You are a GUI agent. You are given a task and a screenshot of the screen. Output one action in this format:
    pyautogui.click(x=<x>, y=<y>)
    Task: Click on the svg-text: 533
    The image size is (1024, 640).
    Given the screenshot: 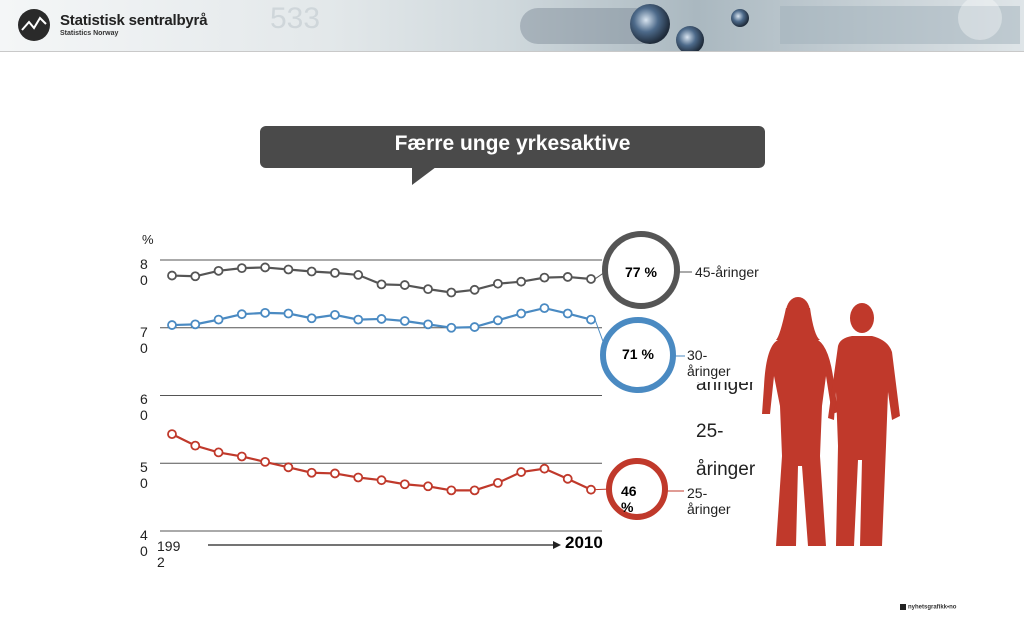 What is the action you would take?
    pyautogui.click(x=295, y=18)
    